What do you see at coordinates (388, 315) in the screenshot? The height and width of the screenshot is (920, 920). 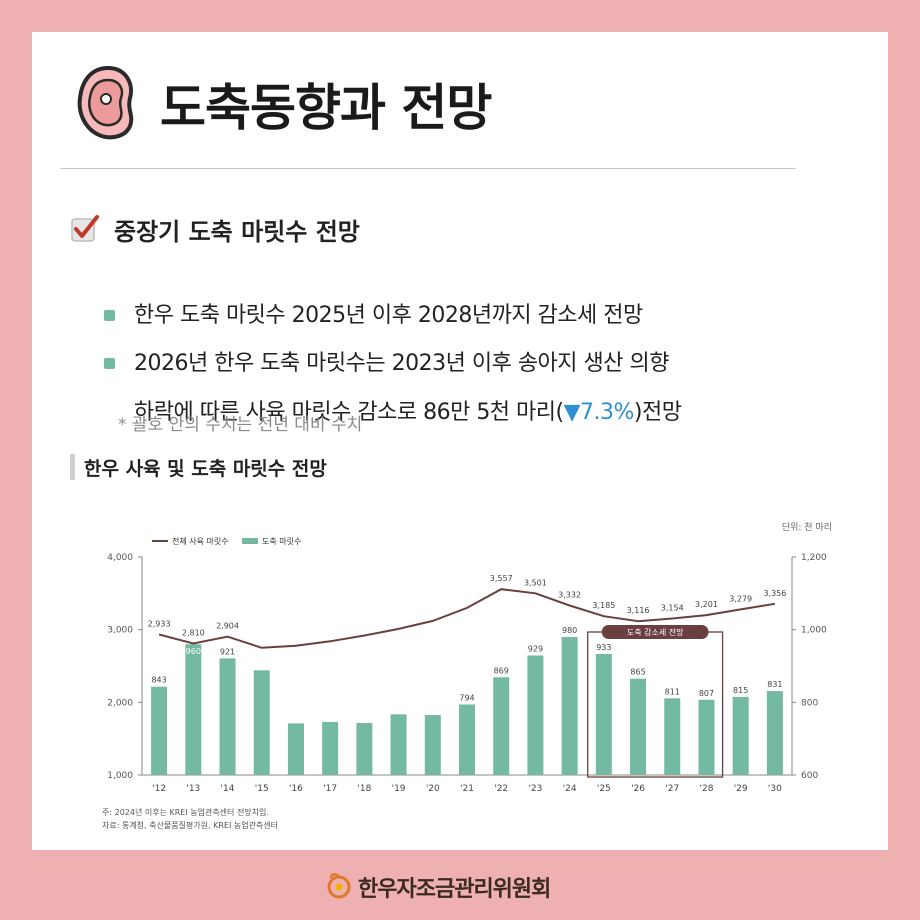 I see `bullet-text-1: 한우 도축 마릿수 2025년 이후 2028년까지 감소세 전망` at bounding box center [388, 315].